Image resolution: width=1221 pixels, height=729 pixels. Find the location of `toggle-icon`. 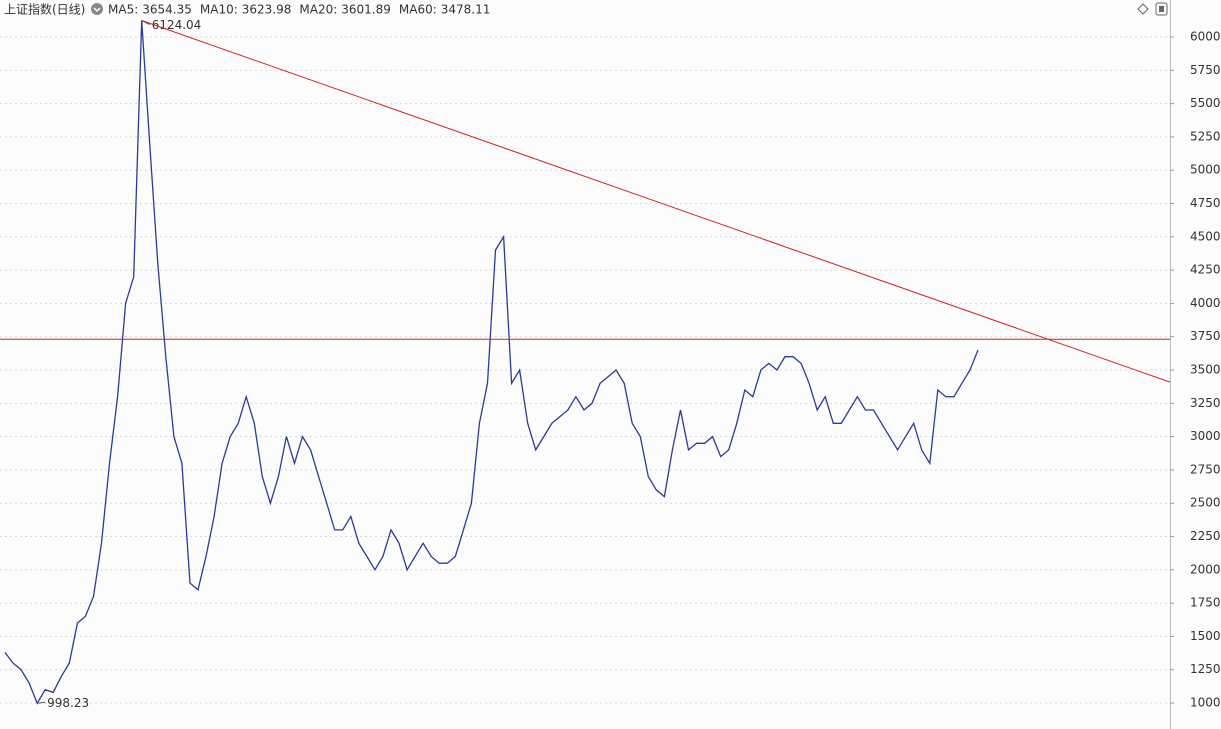

toggle-icon is located at coordinates (97, 9).